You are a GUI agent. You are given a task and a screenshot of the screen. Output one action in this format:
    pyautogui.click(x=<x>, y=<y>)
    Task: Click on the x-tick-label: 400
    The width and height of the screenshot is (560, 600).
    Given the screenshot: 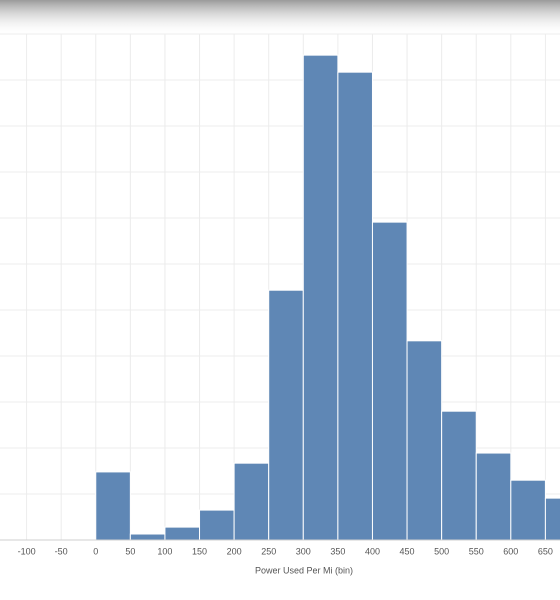 What is the action you would take?
    pyautogui.click(x=372, y=551)
    